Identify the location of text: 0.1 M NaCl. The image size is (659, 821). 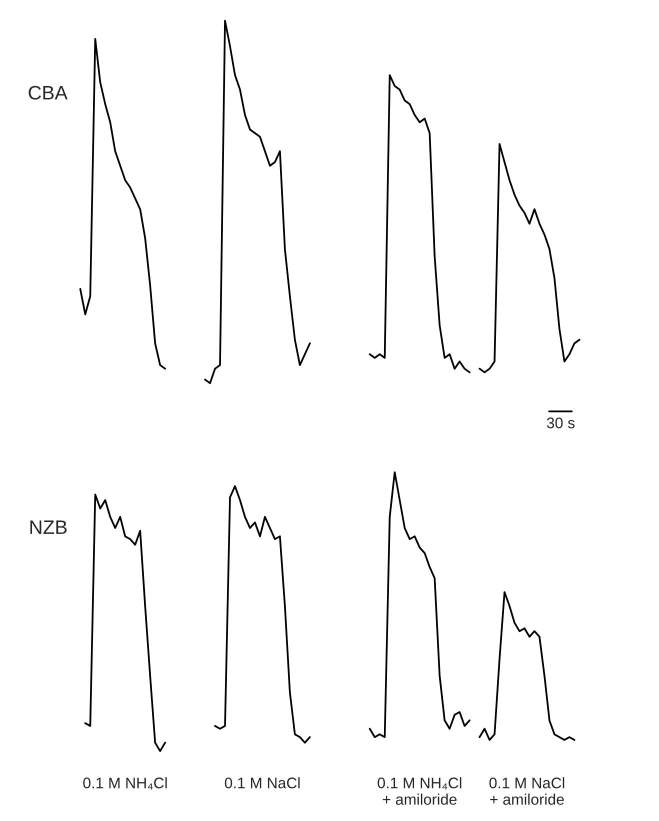
(262, 782).